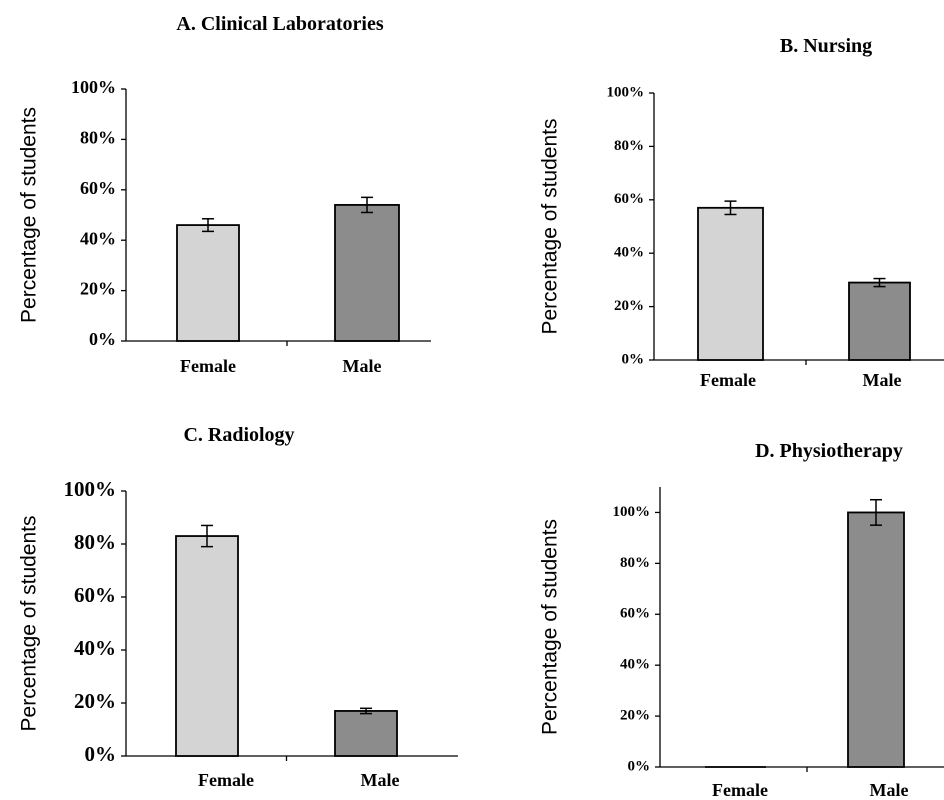 The width and height of the screenshot is (944, 800). What do you see at coordinates (829, 451) in the screenshot?
I see `panel-title: D. Physiotherapy` at bounding box center [829, 451].